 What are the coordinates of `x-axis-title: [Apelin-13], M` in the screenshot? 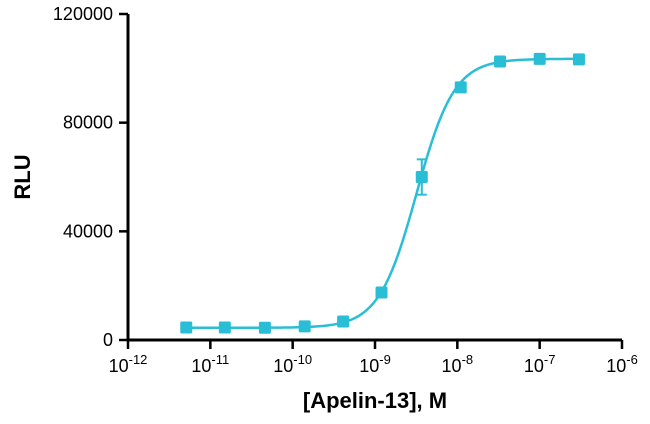 It's located at (375, 400).